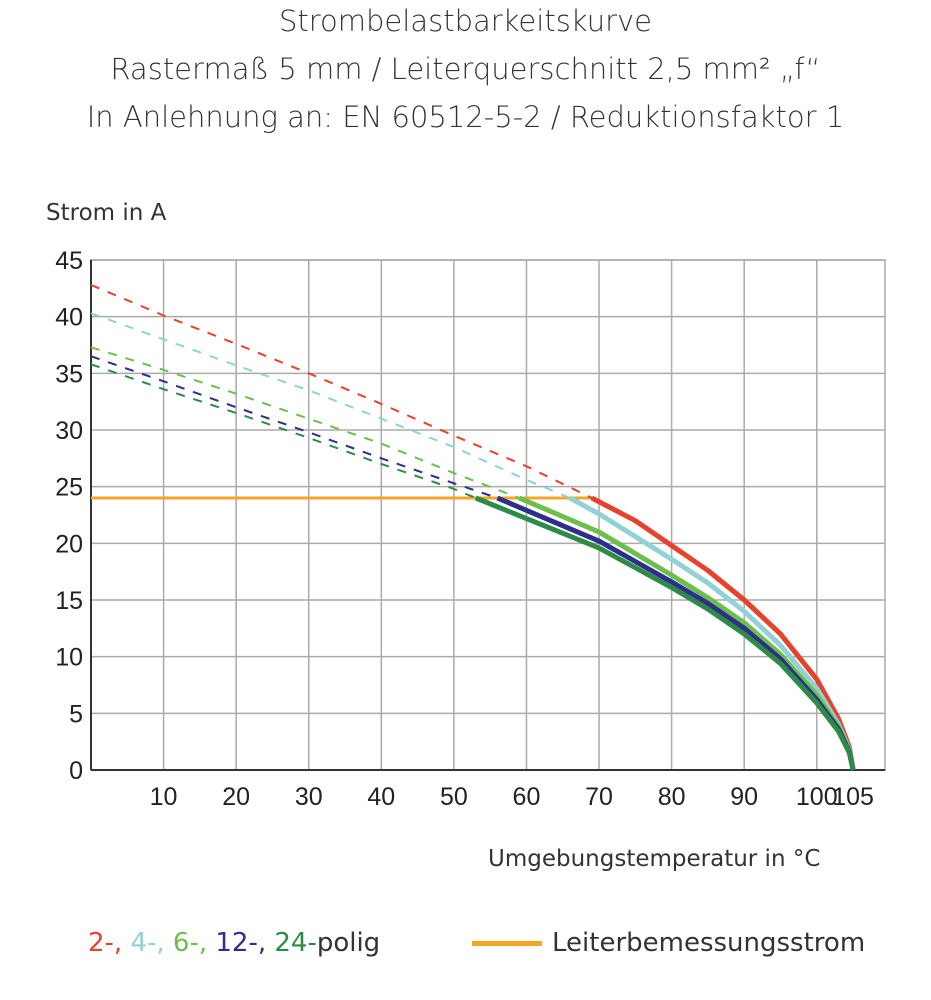 The height and width of the screenshot is (1000, 931). I want to click on y-tick-label: 15, so click(69, 601).